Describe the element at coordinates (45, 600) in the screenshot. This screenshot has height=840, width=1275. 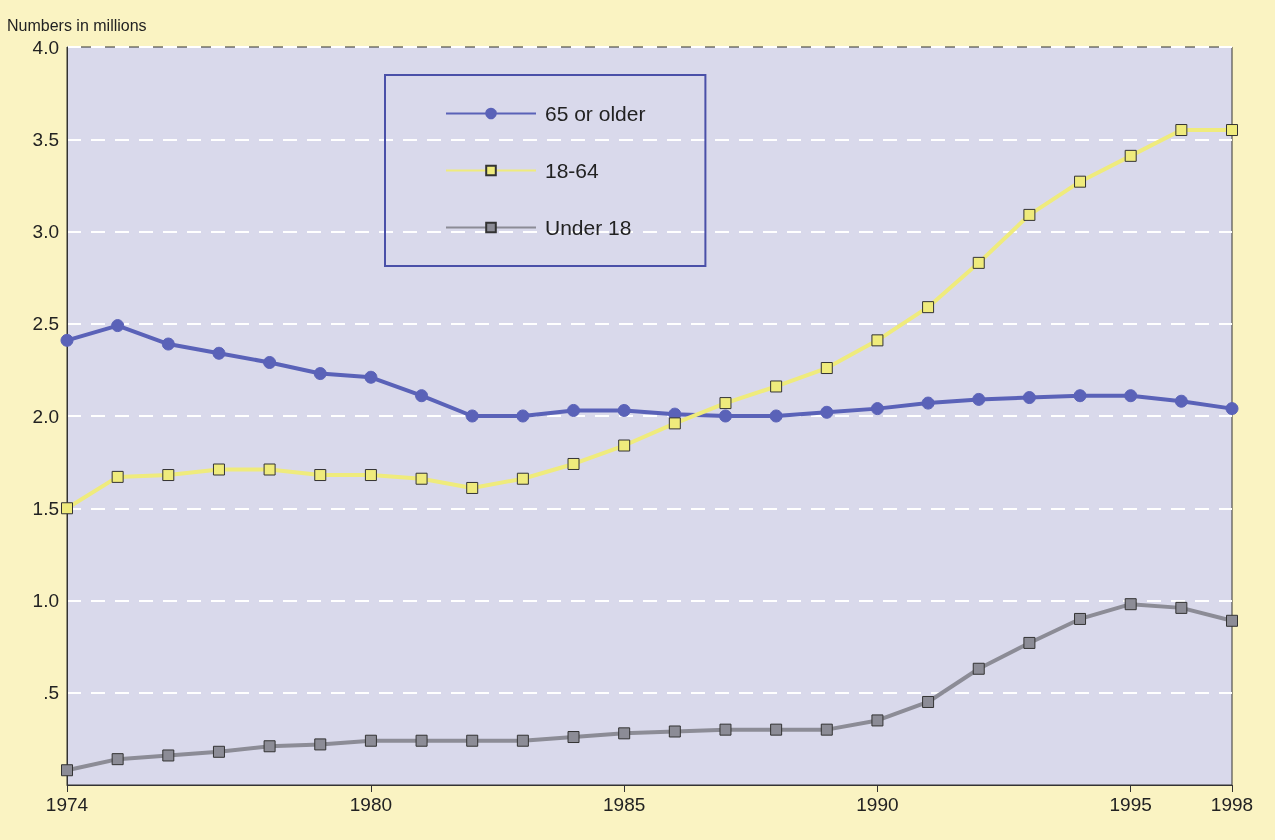
I see `y-tick-label: 1.0` at that location.